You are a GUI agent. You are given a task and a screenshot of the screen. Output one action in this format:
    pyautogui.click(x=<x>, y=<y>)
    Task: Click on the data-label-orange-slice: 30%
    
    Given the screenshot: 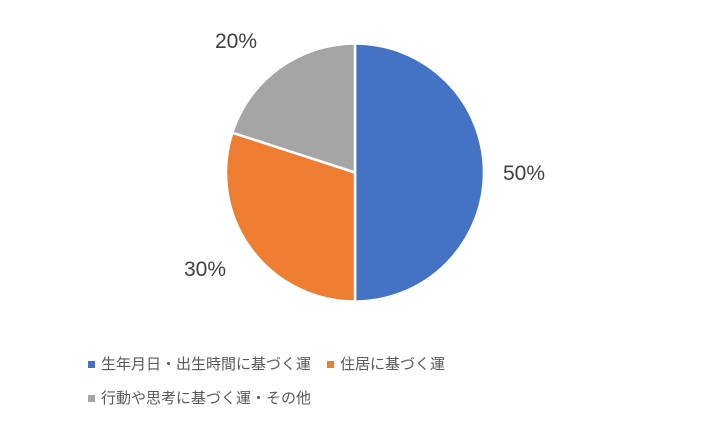 What is the action you would take?
    pyautogui.click(x=205, y=269)
    